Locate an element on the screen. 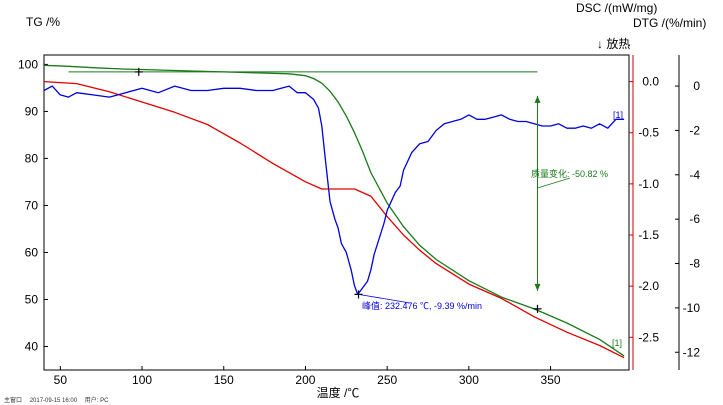  mass-change-arrowhead-top is located at coordinates (537, 99).